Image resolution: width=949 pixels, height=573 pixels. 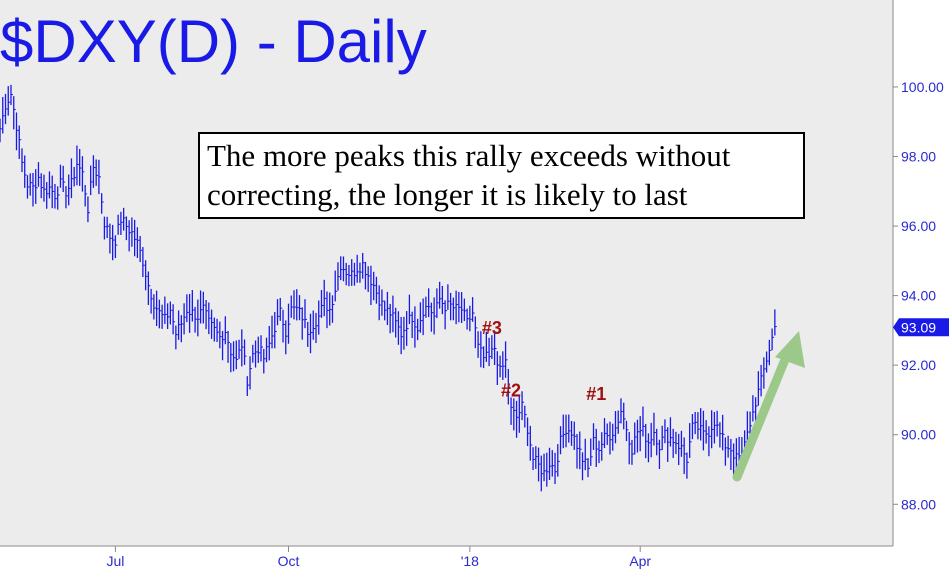 What do you see at coordinates (492, 328) in the screenshot?
I see `peak-label: #3` at bounding box center [492, 328].